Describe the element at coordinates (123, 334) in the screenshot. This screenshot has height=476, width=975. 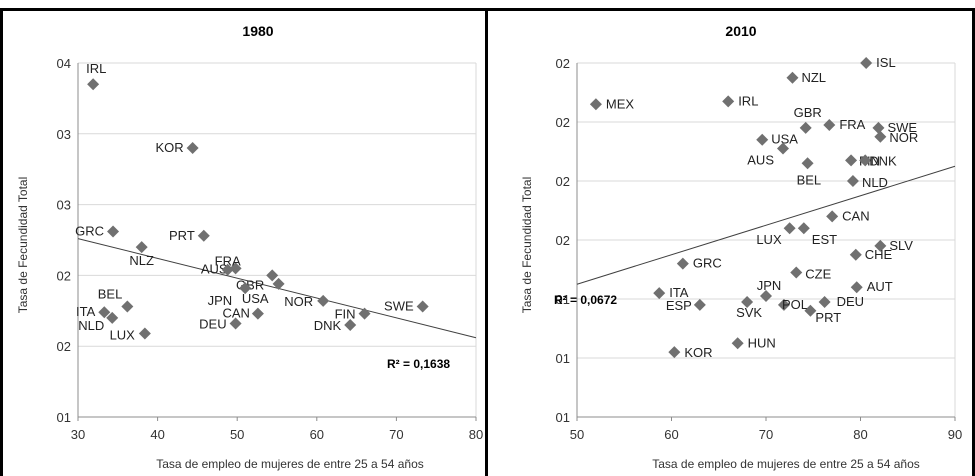
I see `data-label-lux: LUX` at that location.